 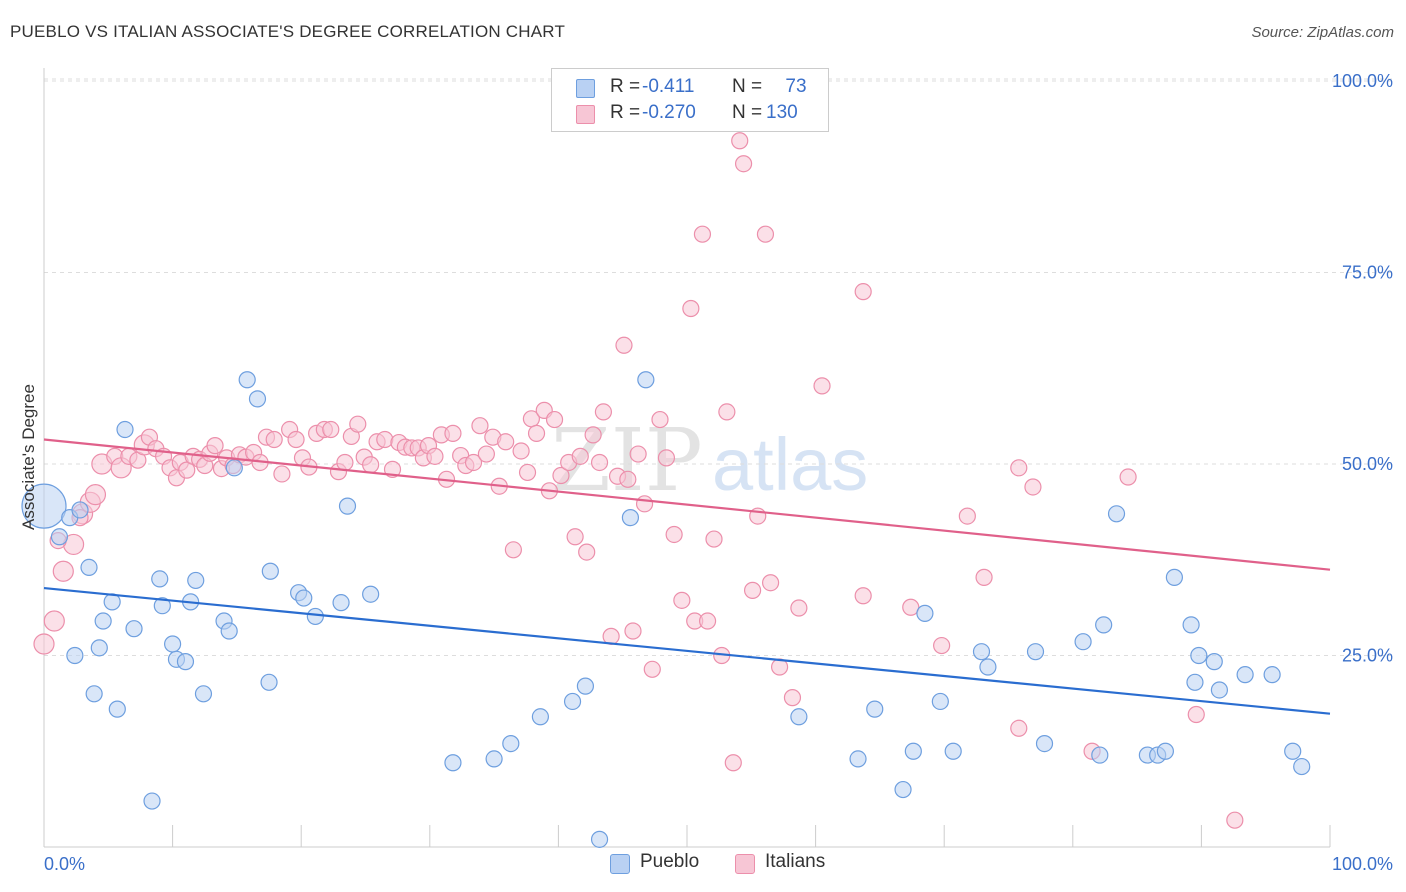 I want to click on source-label: Source: ZipAtlas.com, so click(x=1322, y=32).